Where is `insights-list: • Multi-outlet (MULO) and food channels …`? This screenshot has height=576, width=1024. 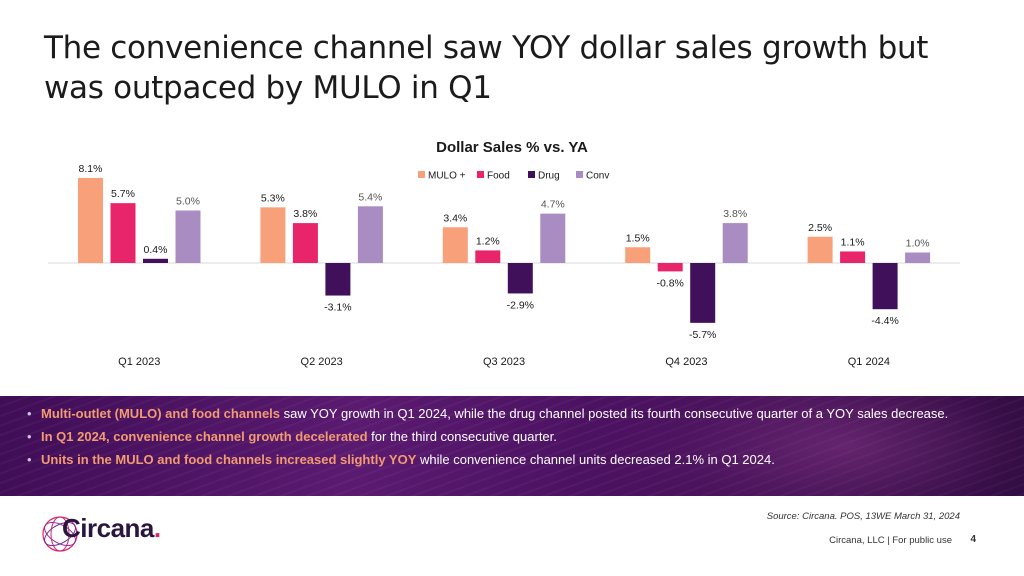
insights-list: • Multi-outlet (MULO) and food channels … is located at coordinates (507, 439).